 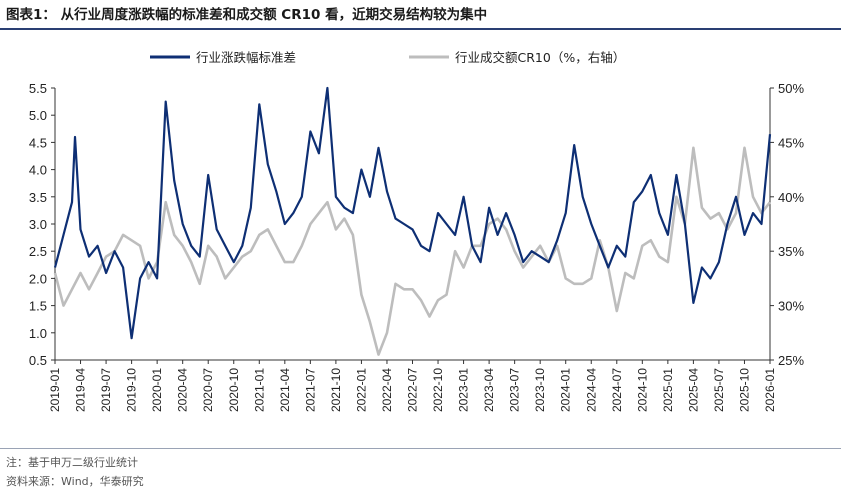 What do you see at coordinates (413, 390) in the screenshot?
I see `x-tick-label: 2022-07` at bounding box center [413, 390].